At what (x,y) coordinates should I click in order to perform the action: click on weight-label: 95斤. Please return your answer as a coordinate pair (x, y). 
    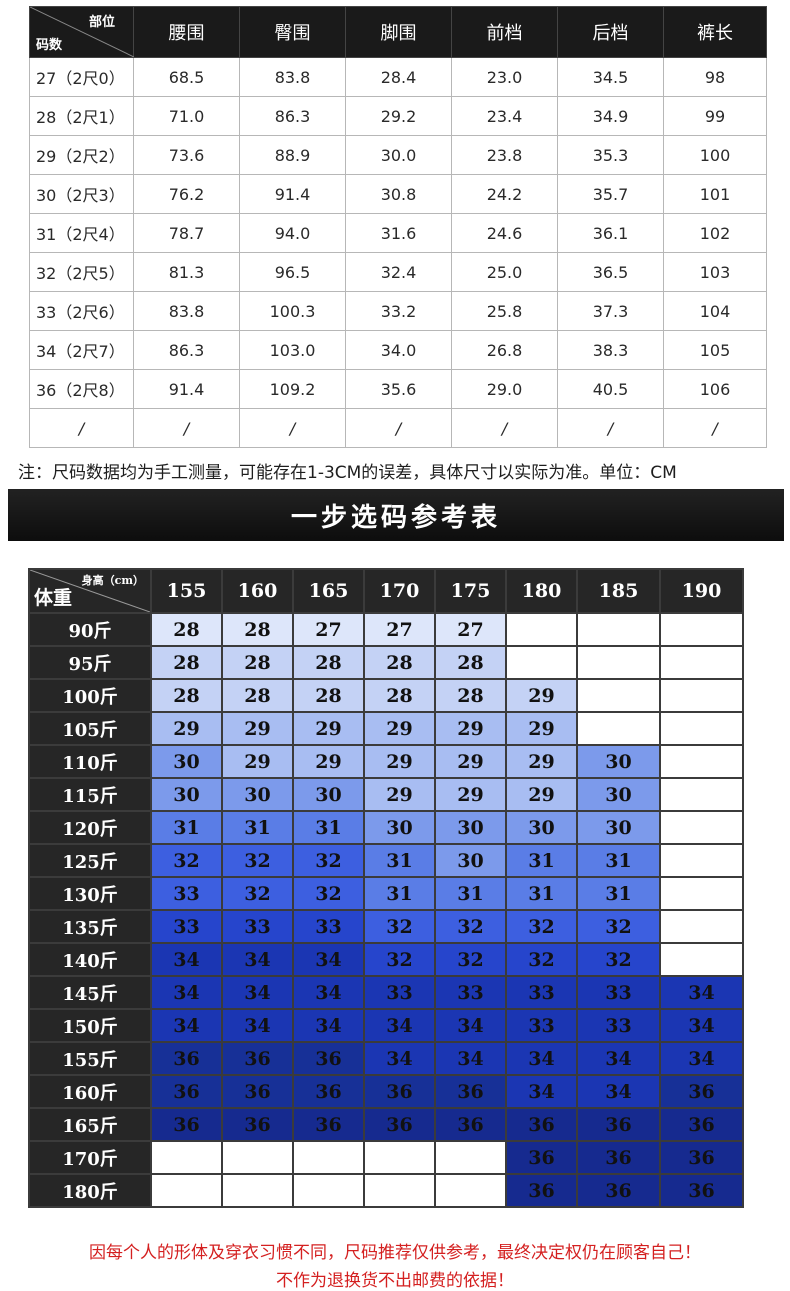
    Looking at the image, I should click on (90, 662).